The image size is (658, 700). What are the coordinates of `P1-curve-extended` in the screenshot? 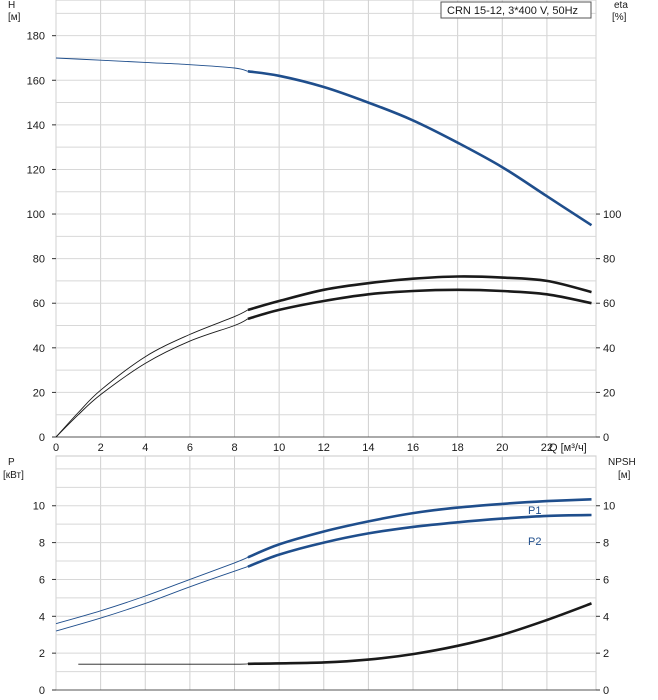 It's located at (152, 590).